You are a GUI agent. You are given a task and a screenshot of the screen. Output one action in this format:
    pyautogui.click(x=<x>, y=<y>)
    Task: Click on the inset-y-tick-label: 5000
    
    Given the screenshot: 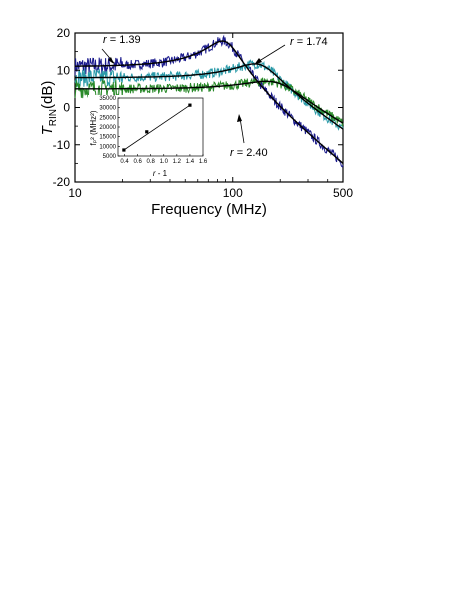 What is the action you would take?
    pyautogui.click(x=110, y=157)
    